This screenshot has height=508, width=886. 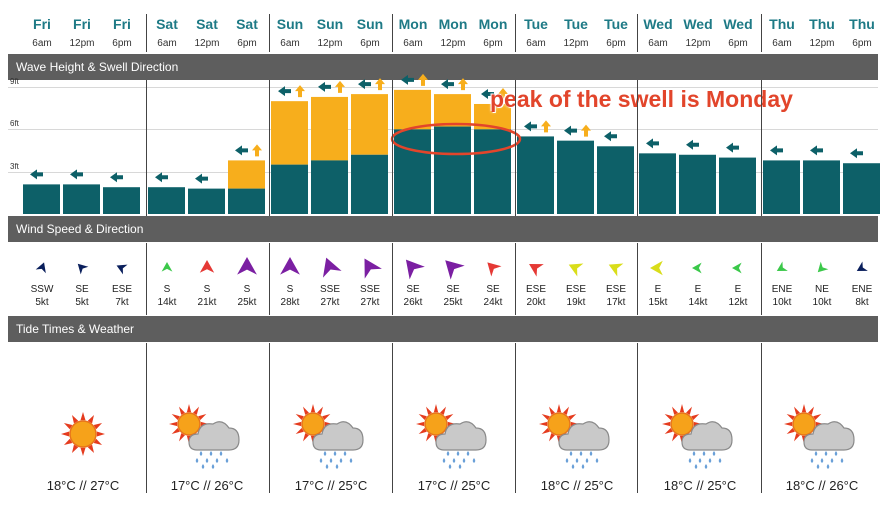 I want to click on wind-speed-label: 14kt, so click(x=167, y=302).